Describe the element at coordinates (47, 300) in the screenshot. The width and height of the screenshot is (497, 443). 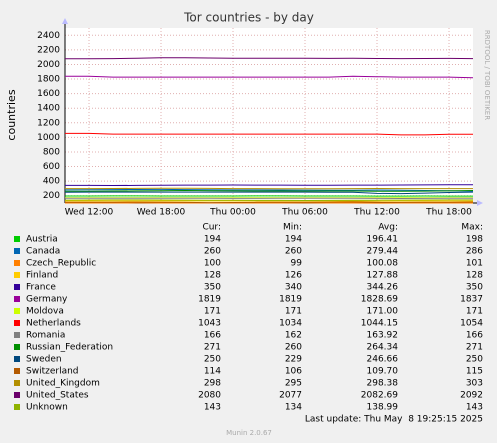
I see `legend-label: Germany` at that location.